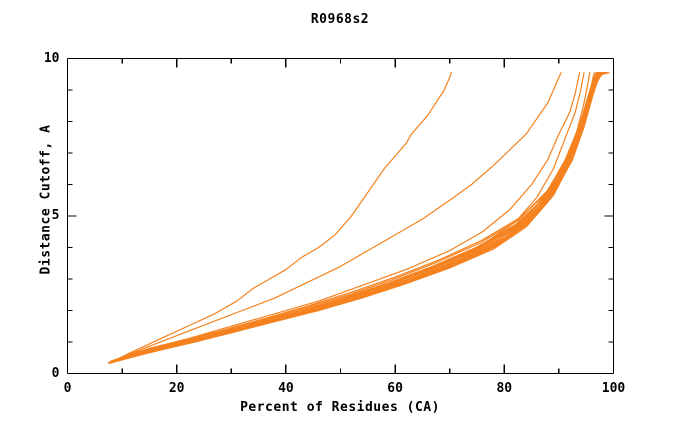  What do you see at coordinates (504, 388) in the screenshot?
I see `x-tick-label: 80` at bounding box center [504, 388].